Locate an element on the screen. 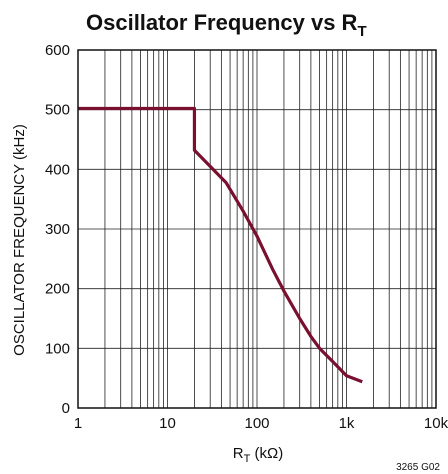 This screenshot has height=474, width=448. x-tick-label: 100 is located at coordinates (256, 423).